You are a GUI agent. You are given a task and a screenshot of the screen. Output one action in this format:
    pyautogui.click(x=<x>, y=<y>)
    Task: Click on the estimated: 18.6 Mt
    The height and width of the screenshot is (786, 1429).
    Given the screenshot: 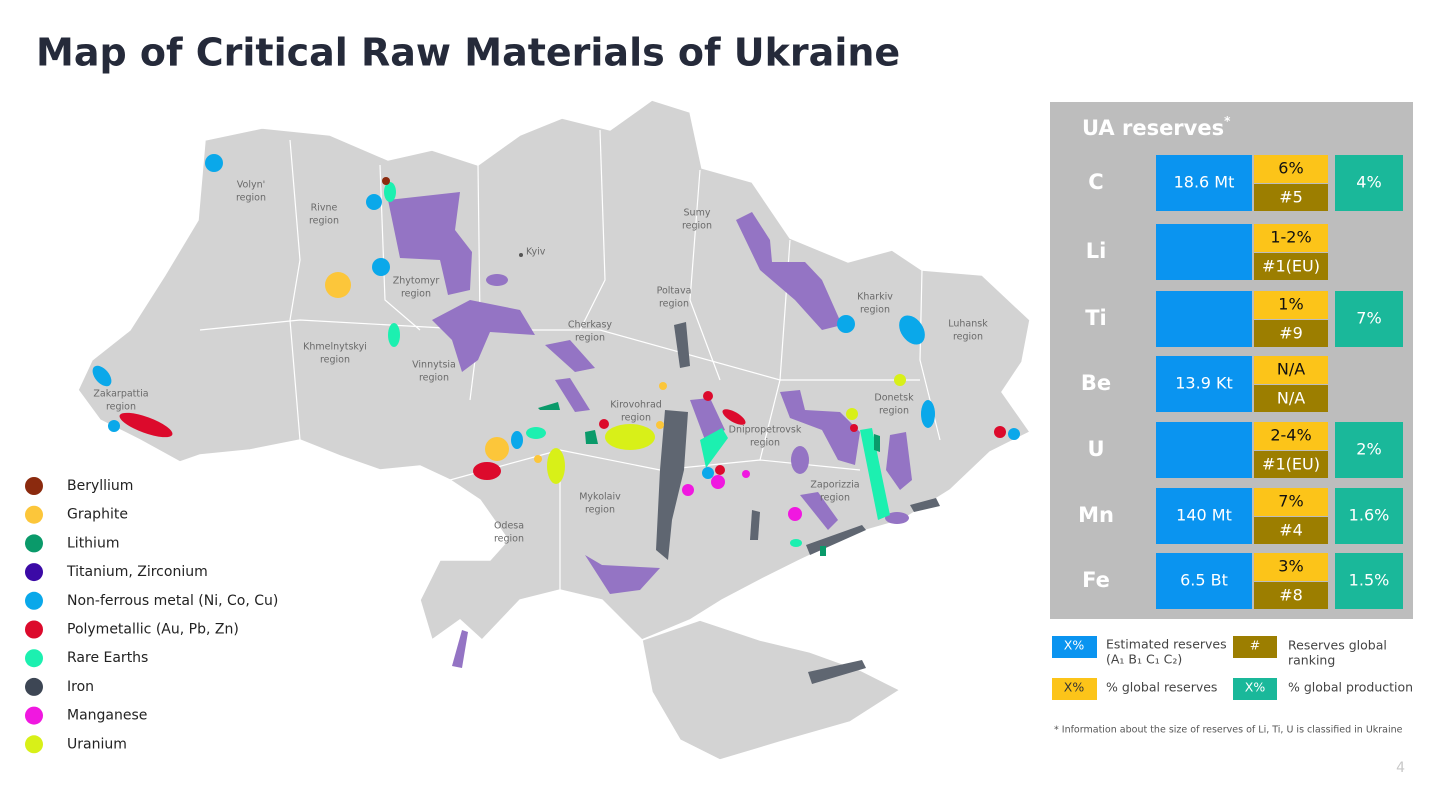 What is the action you would take?
    pyautogui.click(x=1204, y=182)
    